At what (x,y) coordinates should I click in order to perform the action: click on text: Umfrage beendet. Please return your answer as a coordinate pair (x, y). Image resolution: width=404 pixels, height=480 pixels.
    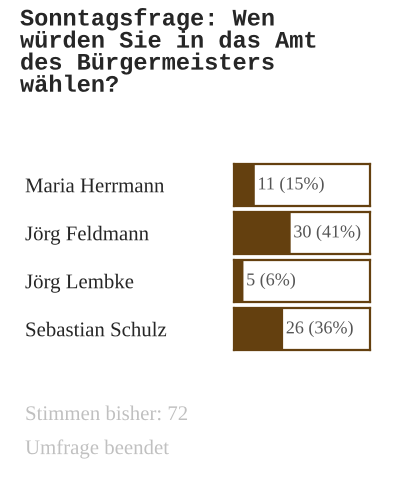
    Looking at the image, I should click on (97, 449).